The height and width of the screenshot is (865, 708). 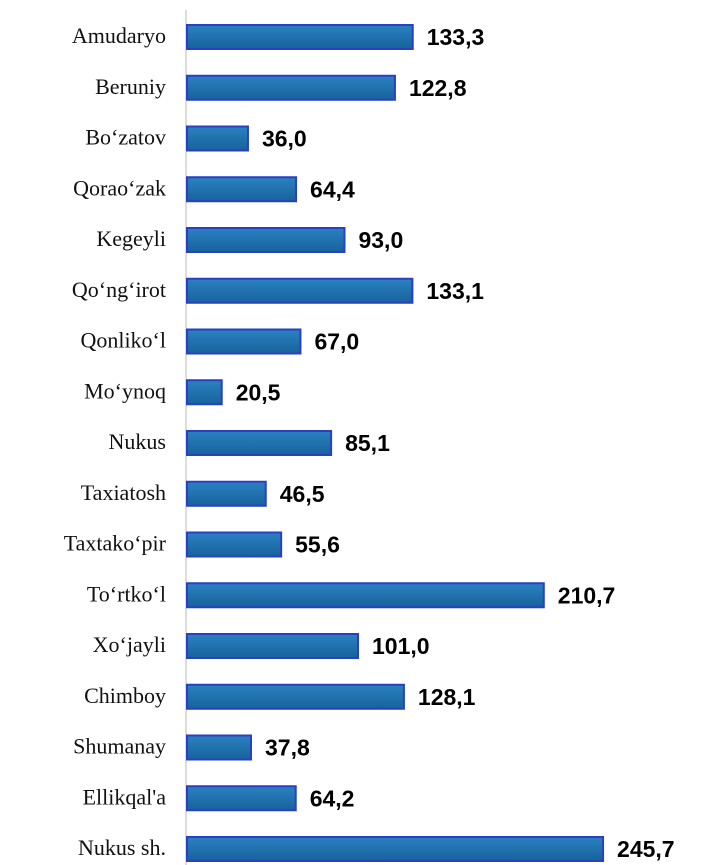 What do you see at coordinates (401, 646) in the screenshot?
I see `value-label: 101,0` at bounding box center [401, 646].